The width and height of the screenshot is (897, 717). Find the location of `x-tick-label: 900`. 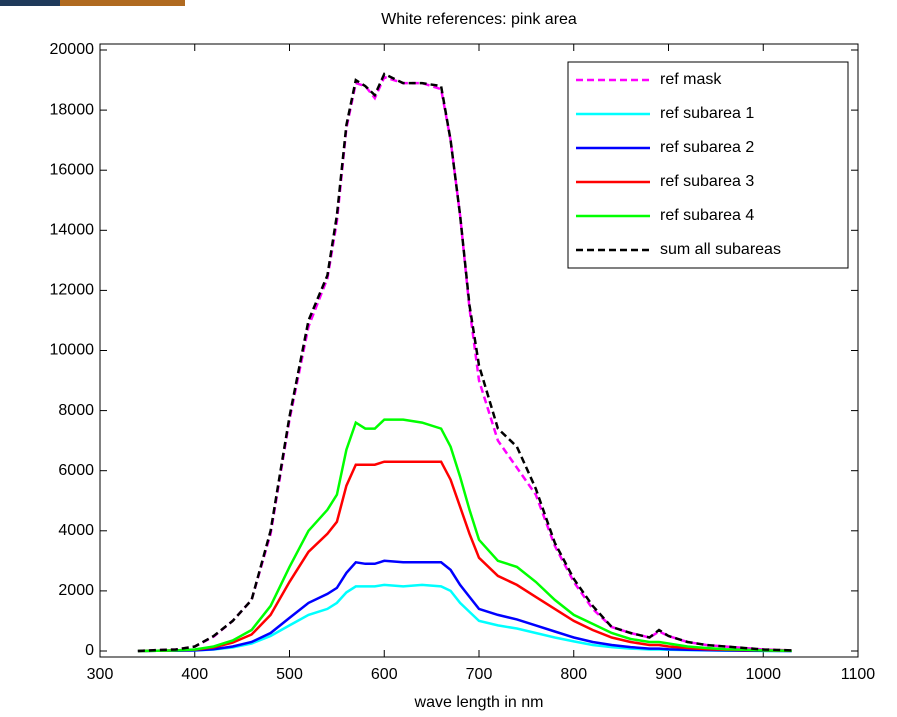

x-tick-label: 900 is located at coordinates (668, 674).